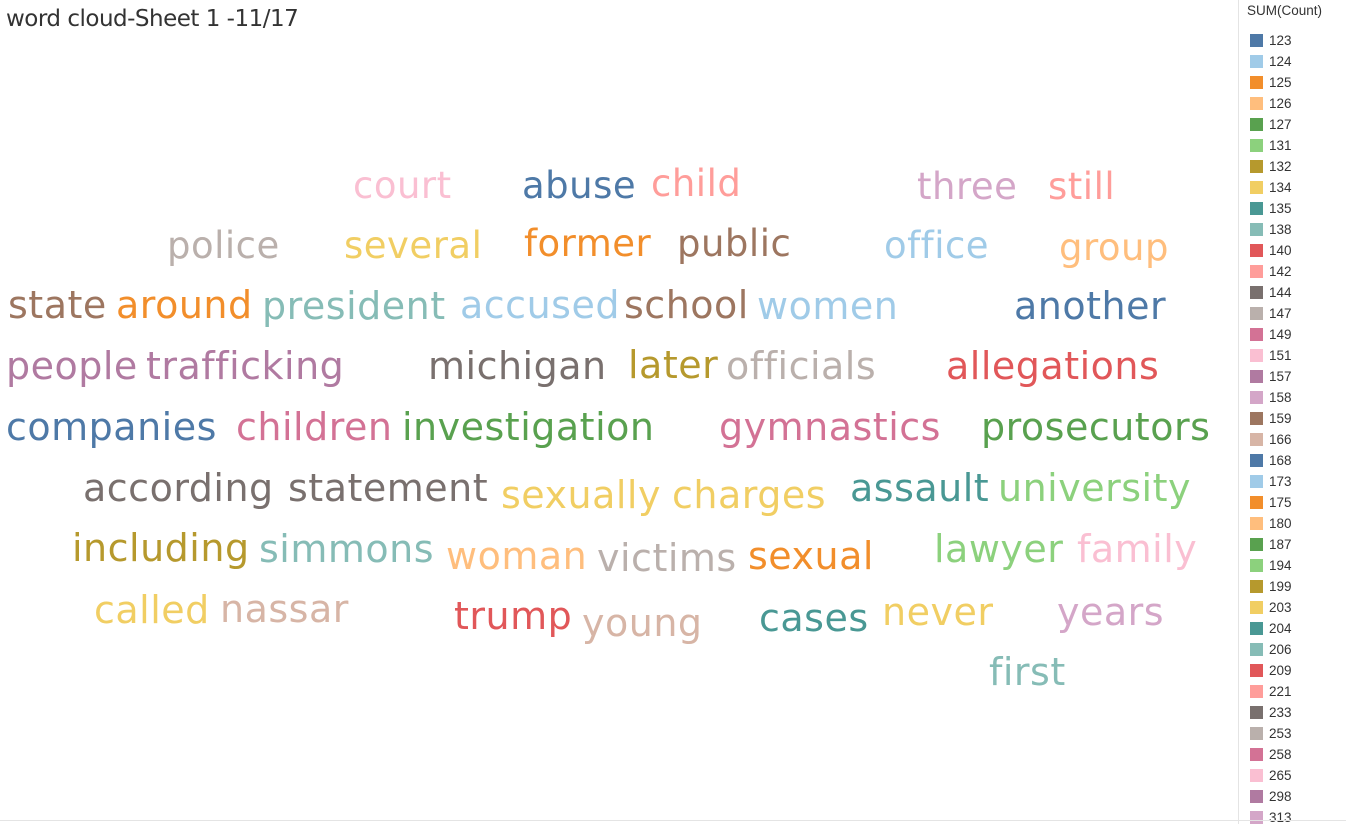 This screenshot has height=828, width=1346. I want to click on legend-item: 233, so click(1271, 712).